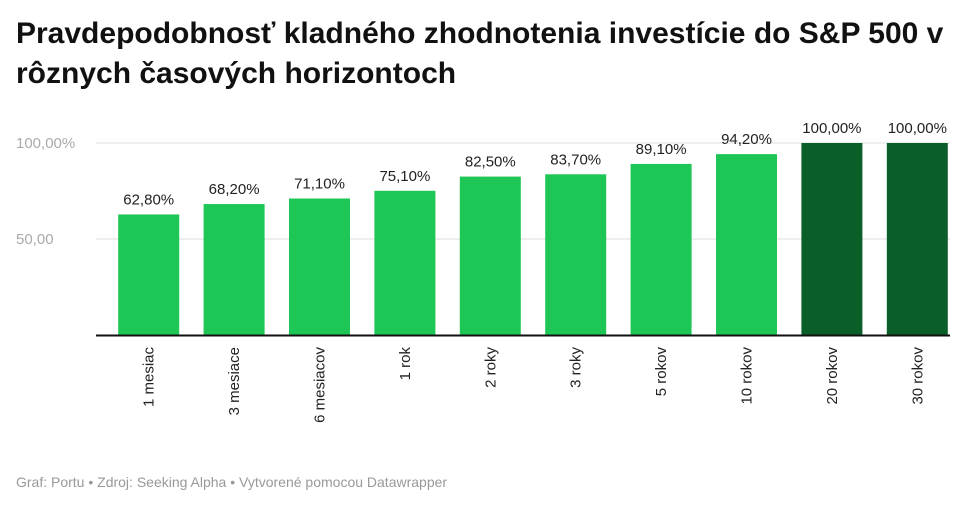  What do you see at coordinates (832, 376) in the screenshot?
I see `category-label: 20 rokov` at bounding box center [832, 376].